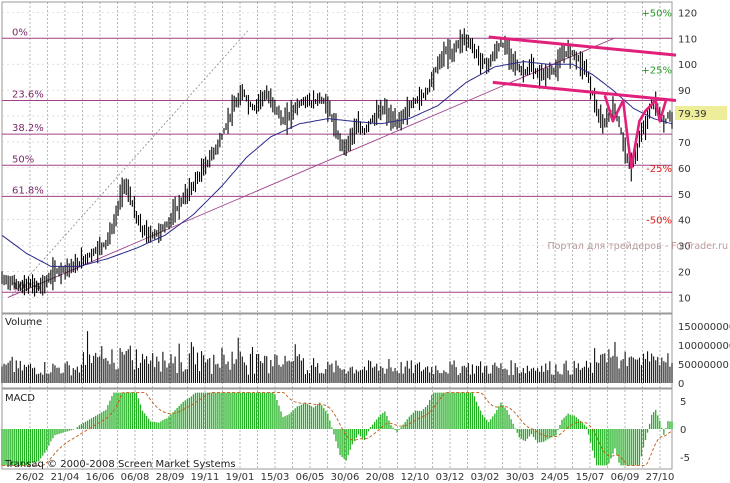 The width and height of the screenshot is (730, 483). I want to click on price-axis-label: 70, so click(684, 143).